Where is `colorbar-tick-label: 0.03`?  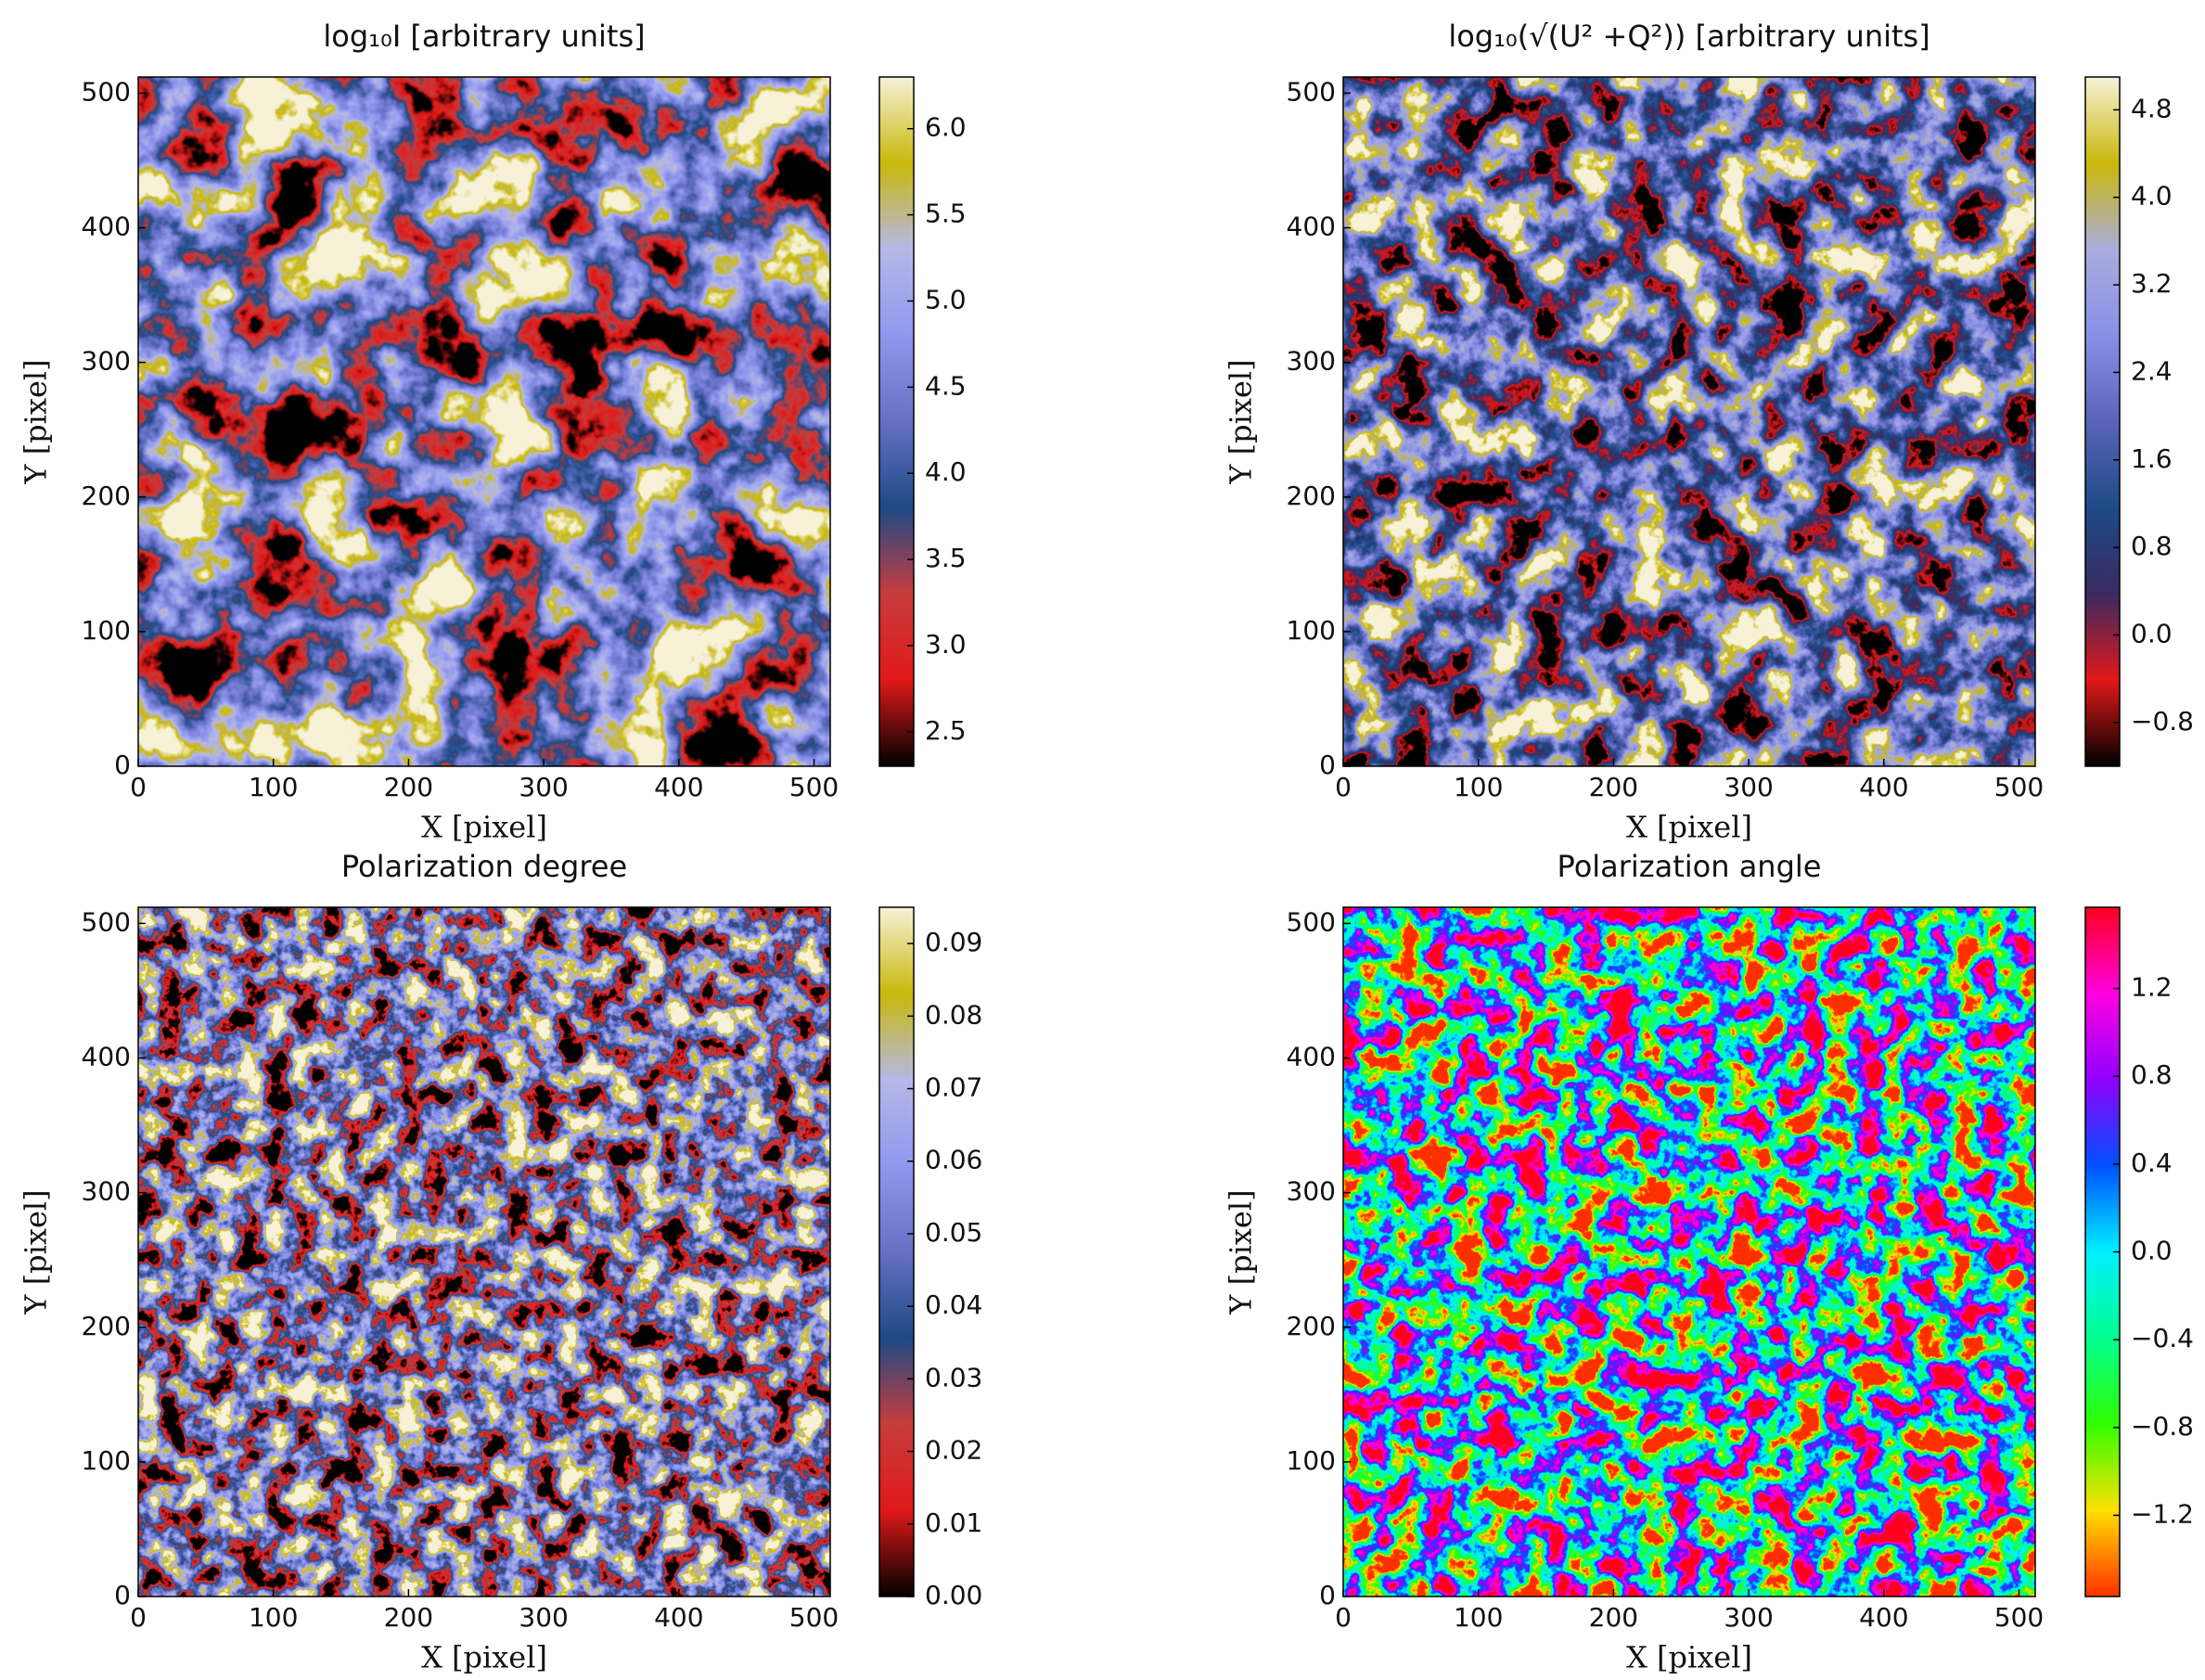 colorbar-tick-label: 0.03 is located at coordinates (953, 1377).